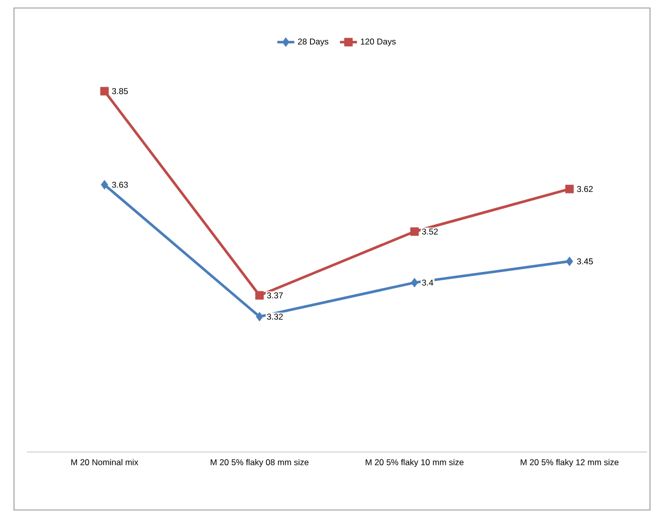 Image resolution: width=663 pixels, height=522 pixels. Describe the element at coordinates (104, 462) in the screenshot. I see `x-tick-label: M 20 Nominal mix` at that location.